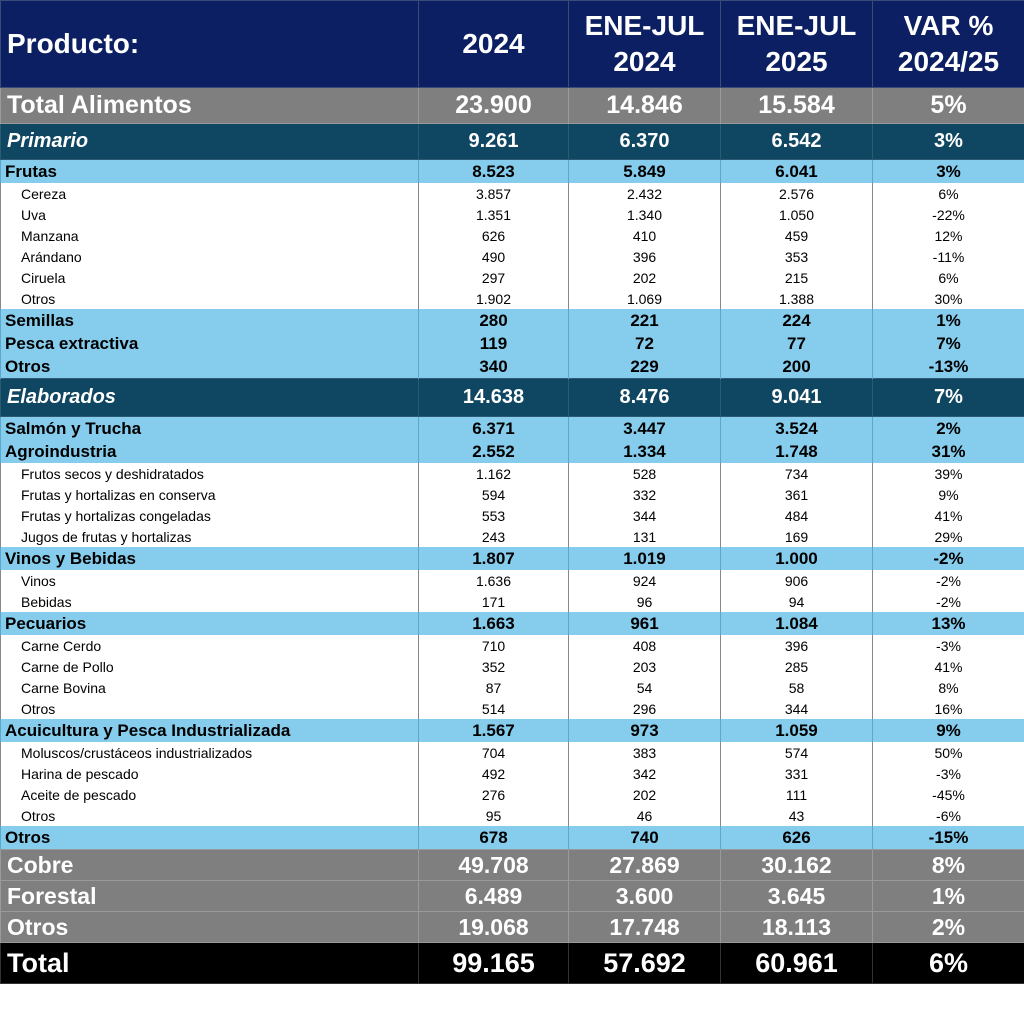 This screenshot has width=1024, height=1024. I want to click on header-enejul-2024: ENE-JUL 2024, so click(644, 44).